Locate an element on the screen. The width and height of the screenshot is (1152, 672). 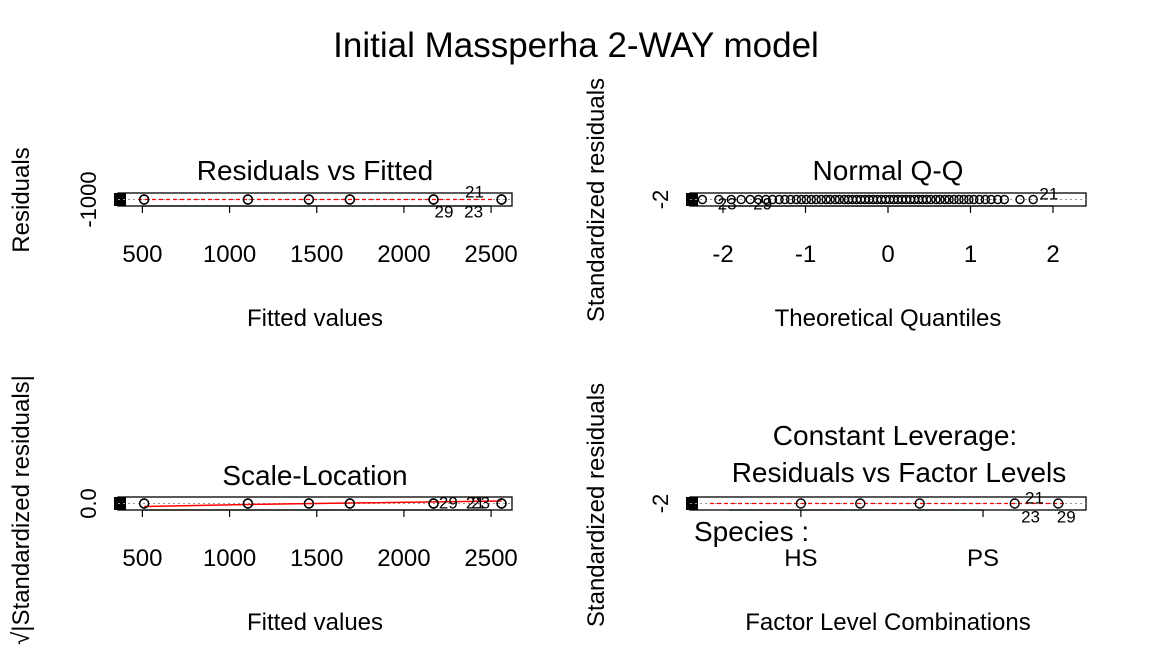
normal-qq-point-label: 23 is located at coordinates (727, 204).